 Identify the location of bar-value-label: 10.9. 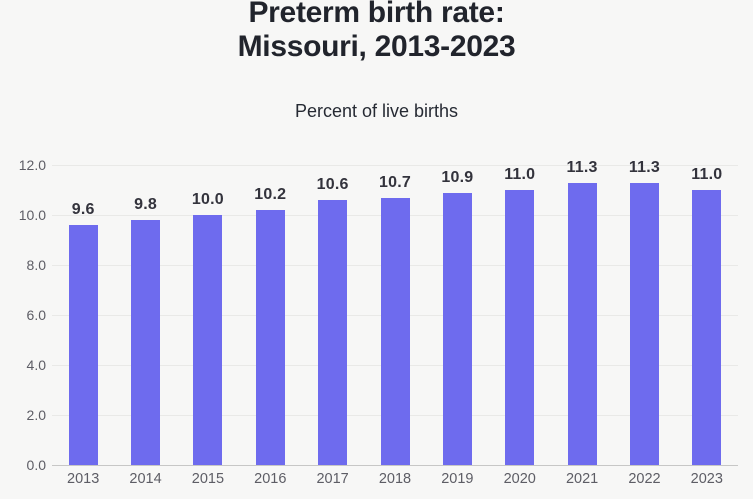
(457, 177).